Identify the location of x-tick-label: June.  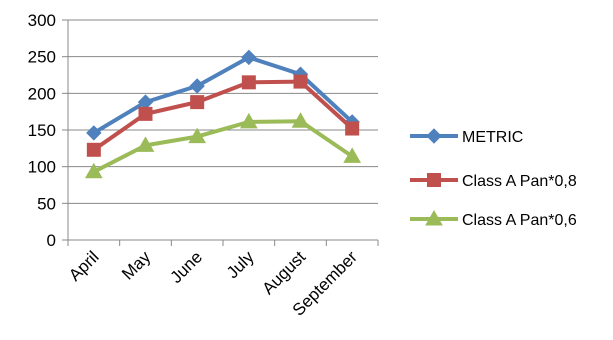
(186, 267).